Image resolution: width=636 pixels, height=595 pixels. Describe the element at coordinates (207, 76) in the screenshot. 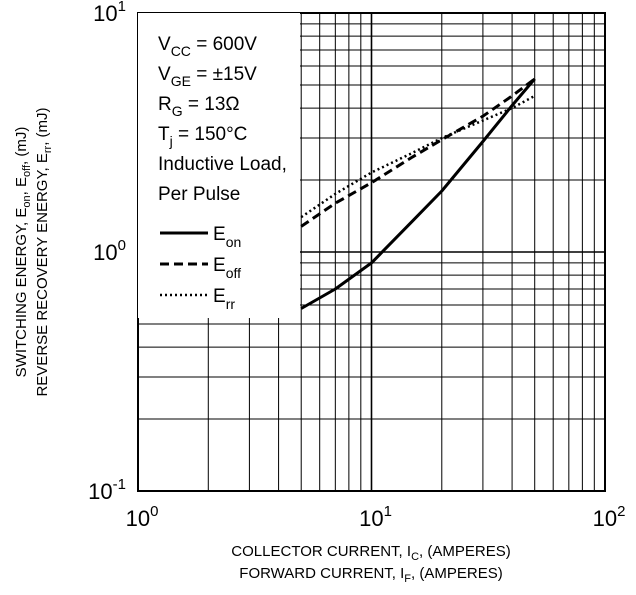

I see `condition-line: VGE = ±15V` at that location.